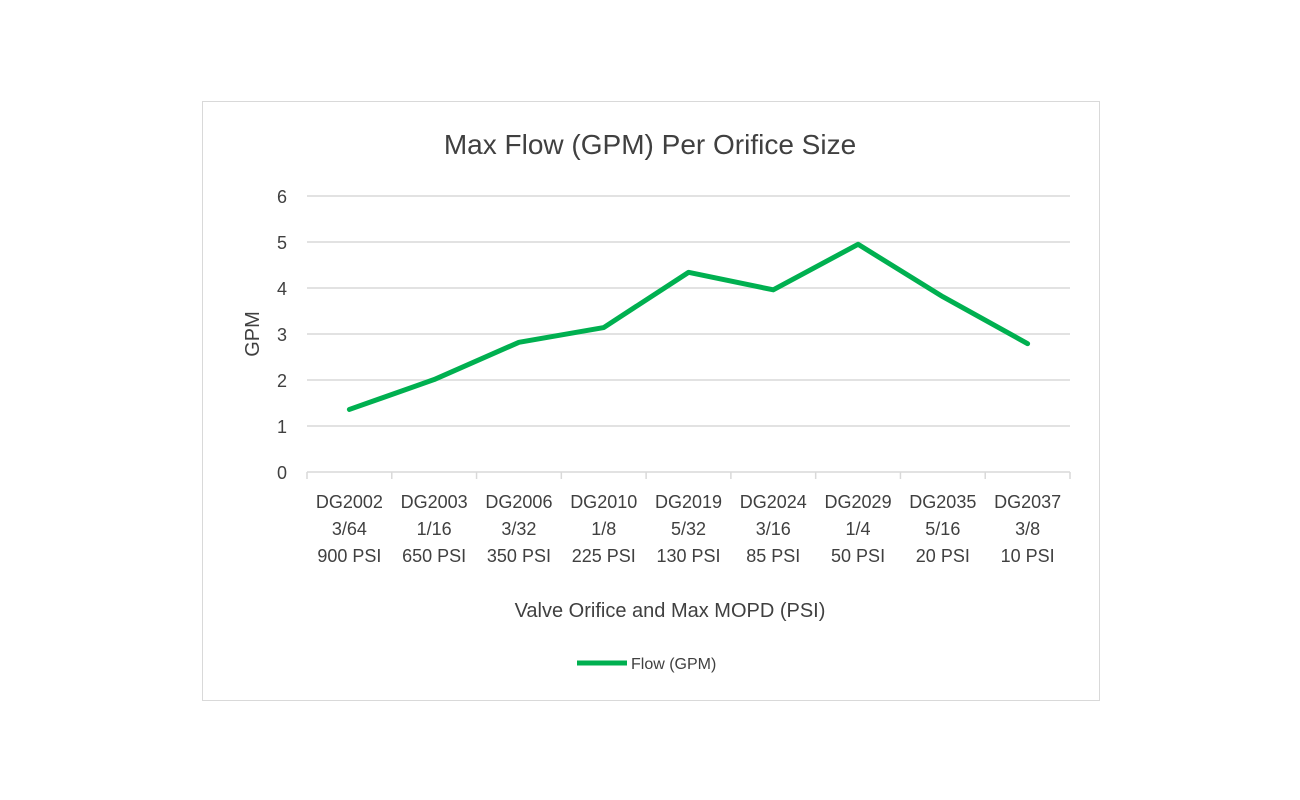 This screenshot has height=800, width=1300. What do you see at coordinates (282, 381) in the screenshot?
I see `y-tick-label: 2` at bounding box center [282, 381].